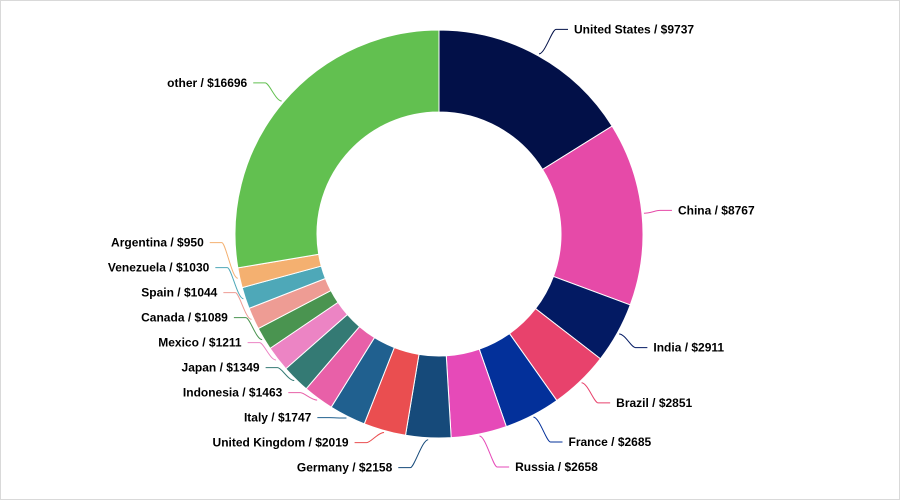 The height and width of the screenshot is (500, 900). I want to click on leader-line-united-states, so click(553, 41).